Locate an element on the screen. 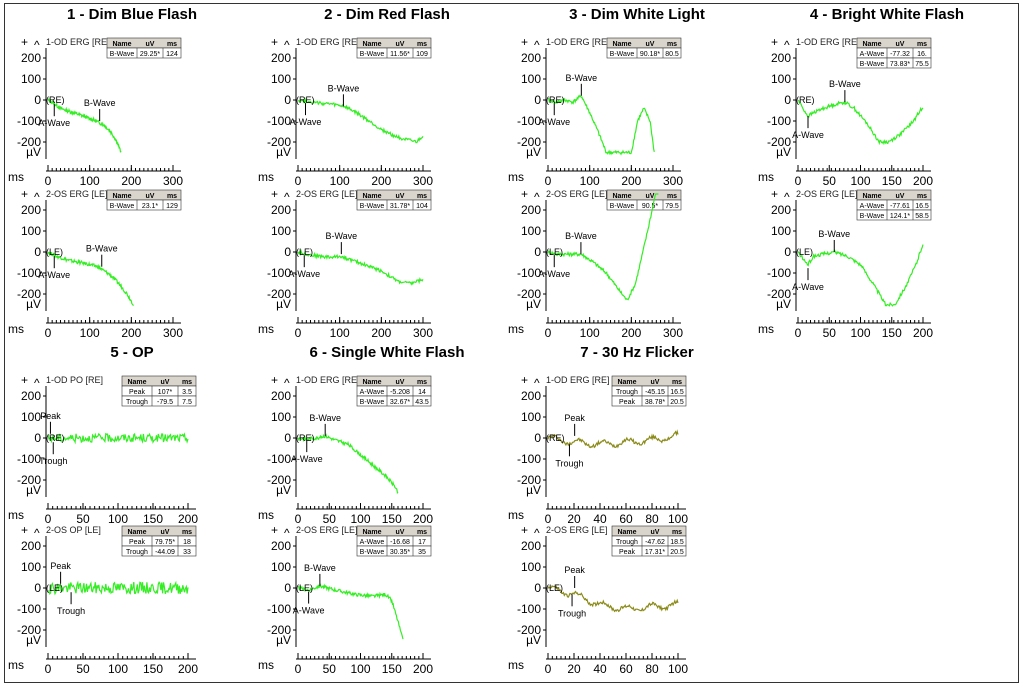 Image resolution: width=1024 pixels, height=689 pixels. table-cell: 79.5 is located at coordinates (672, 206).